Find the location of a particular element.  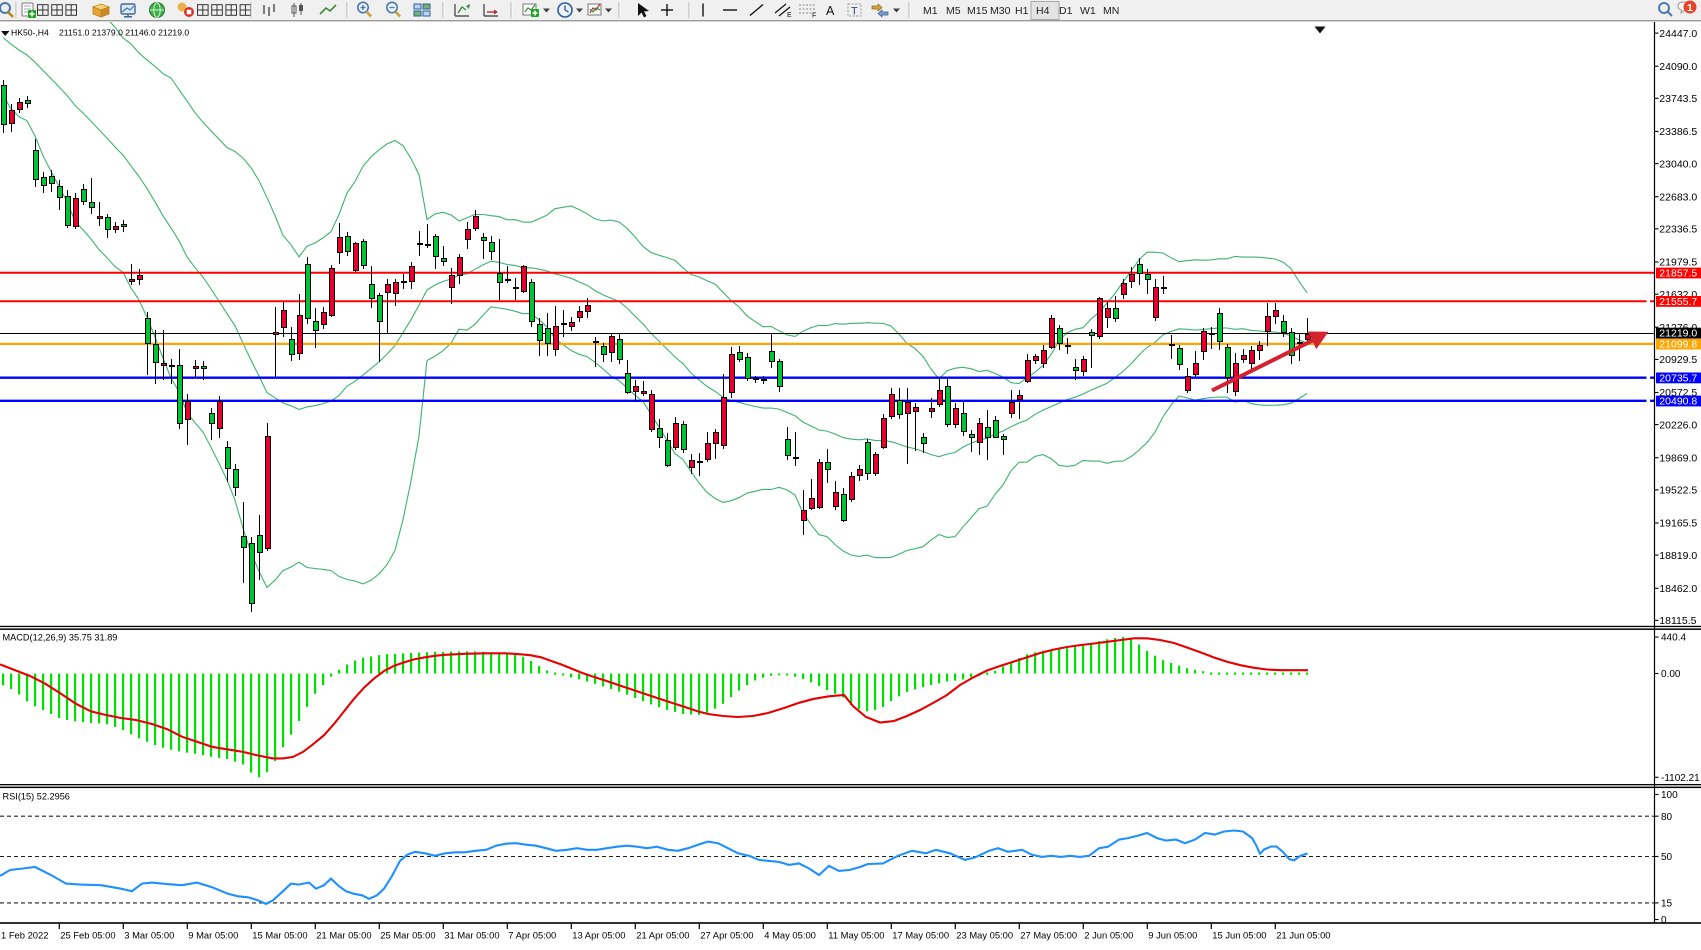

svg-text: 21857.5 is located at coordinates (1678, 274).